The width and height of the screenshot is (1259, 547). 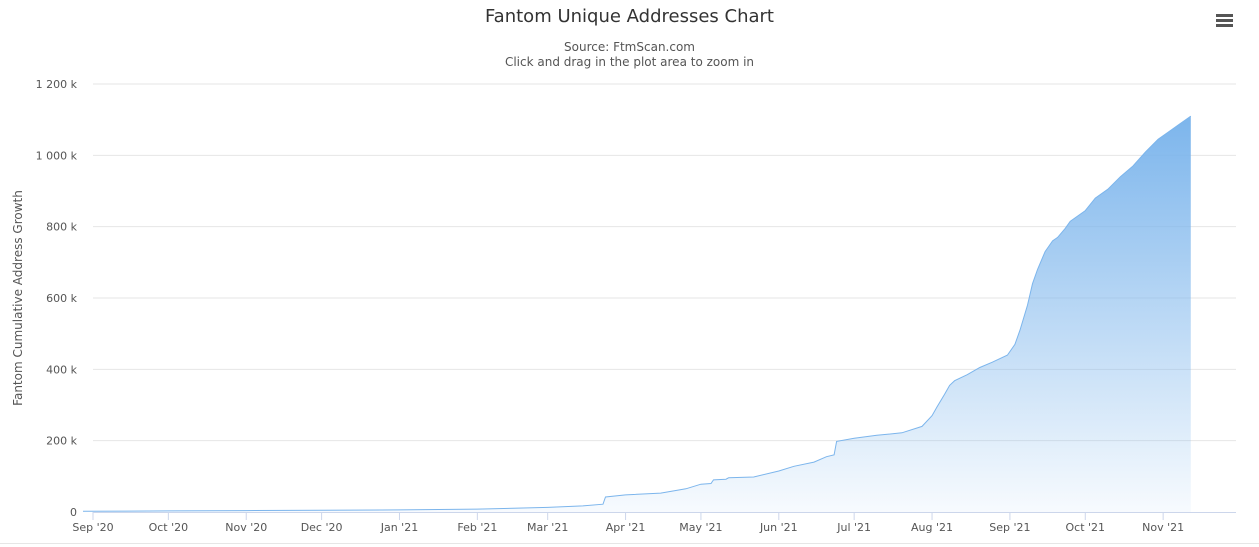 I want to click on x-tick-label: Oct '21, so click(x=1086, y=527).